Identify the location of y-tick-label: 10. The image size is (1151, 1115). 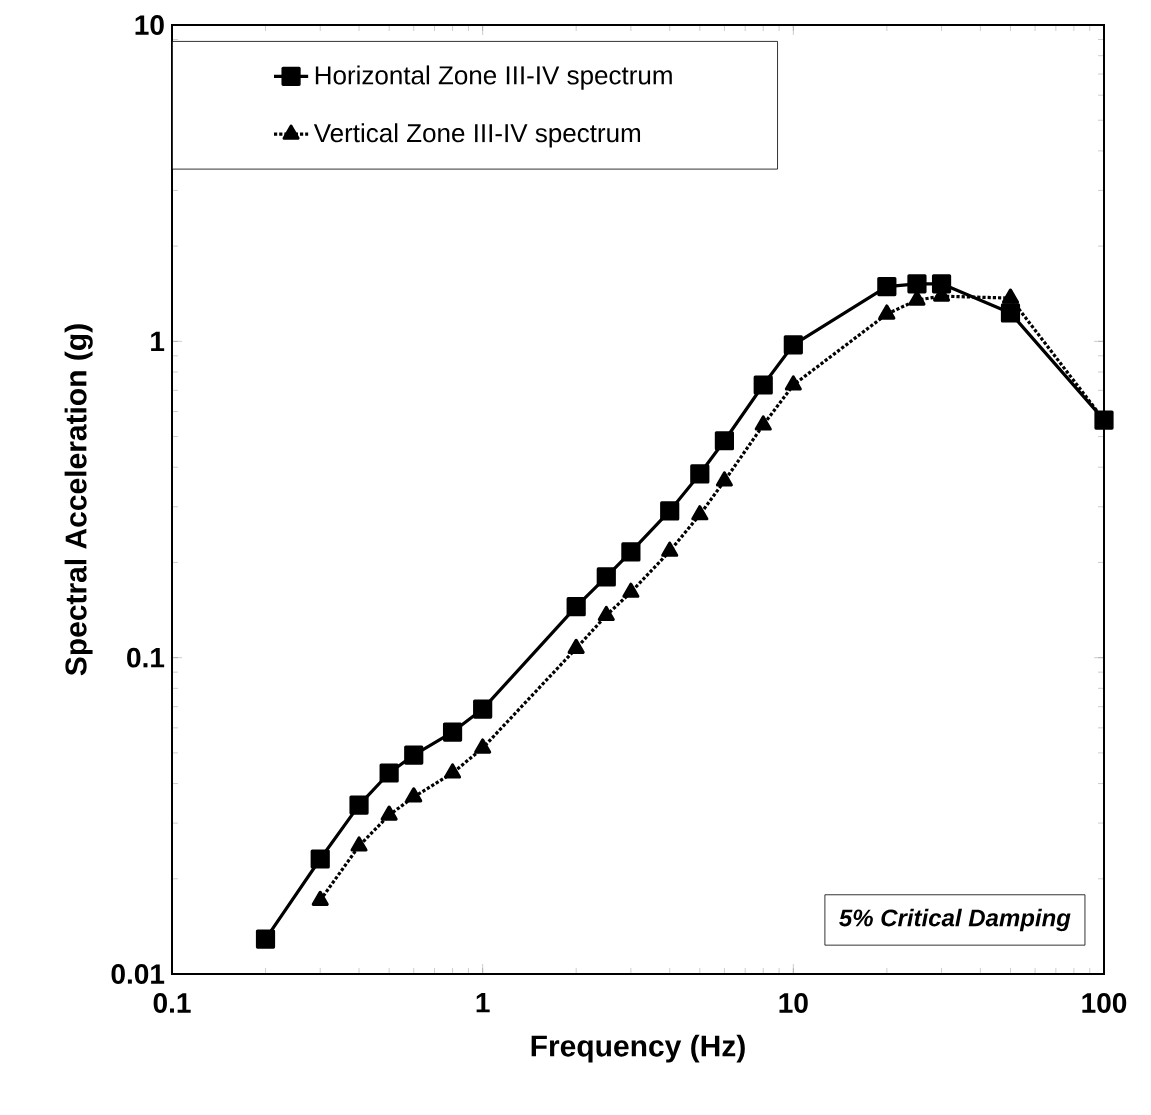
(149, 25).